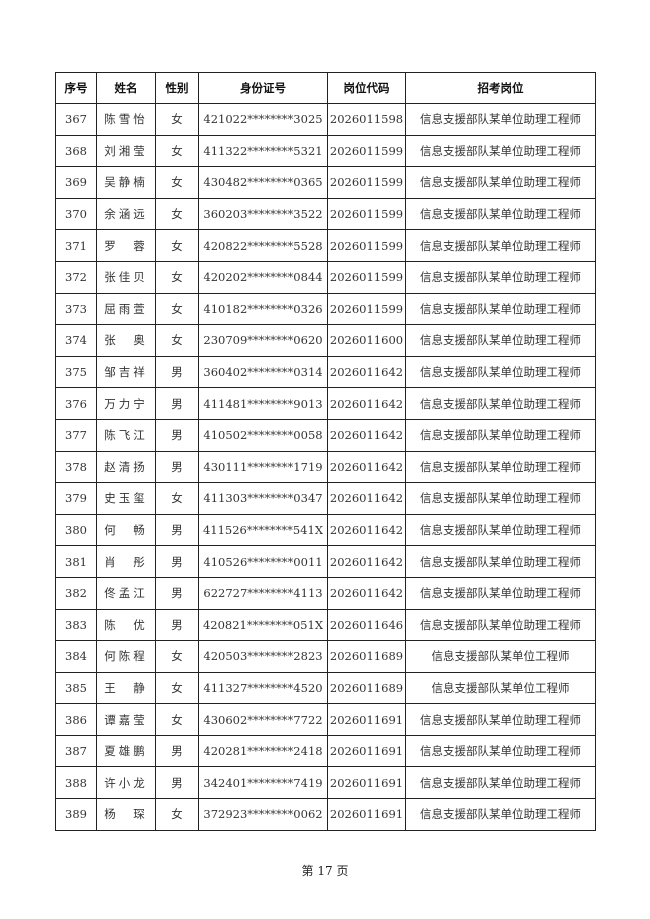 The width and height of the screenshot is (650, 919). Describe the element at coordinates (76, 688) in the screenshot. I see `cell-index: 385` at that location.